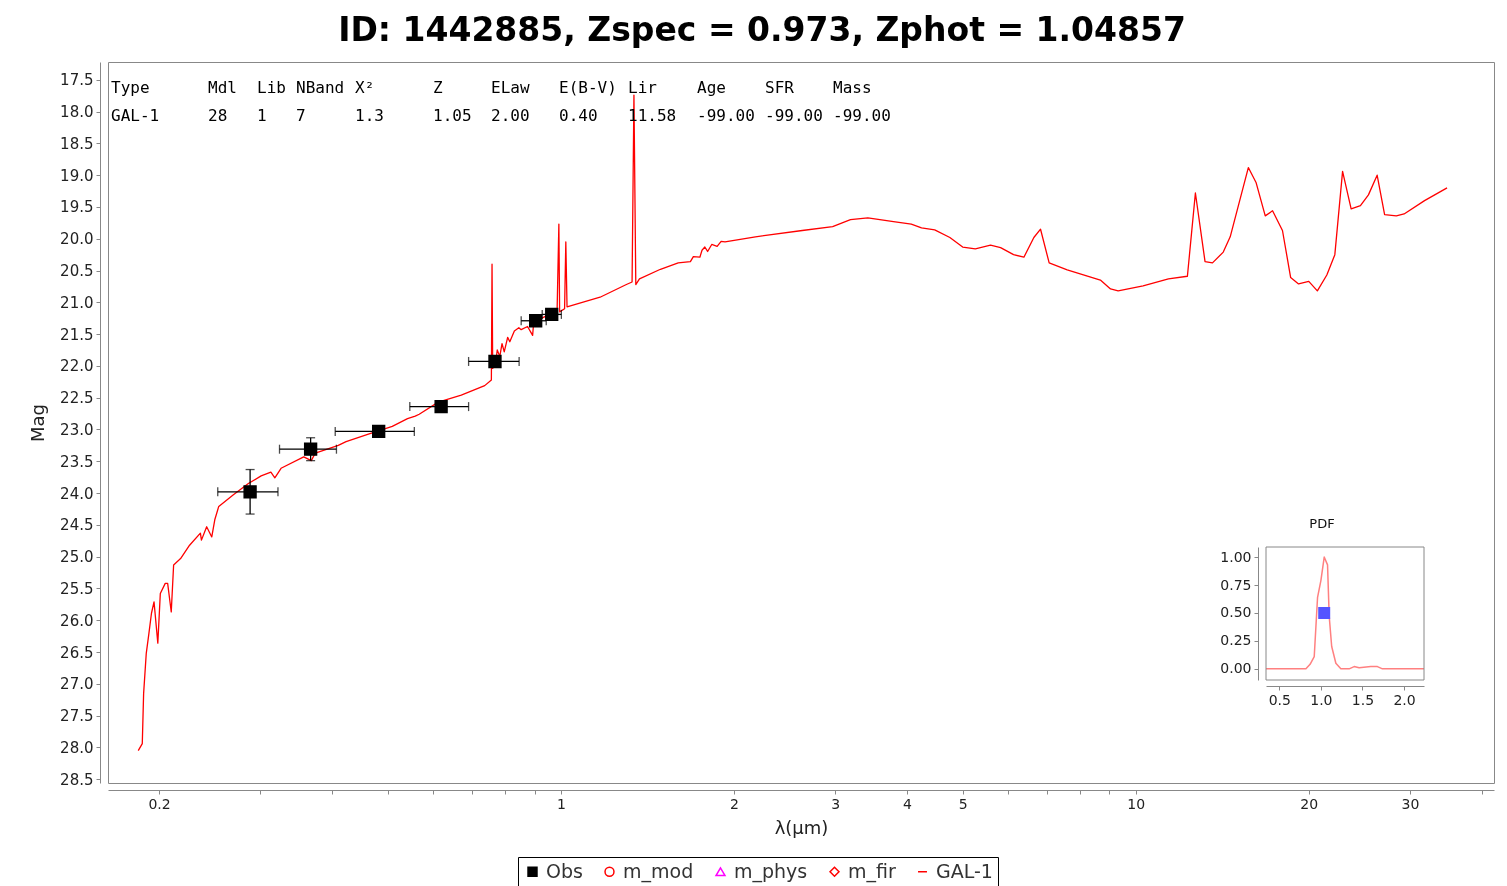 This screenshot has width=1507, height=886. I want to click on annotation: GAL-1, so click(135, 115).